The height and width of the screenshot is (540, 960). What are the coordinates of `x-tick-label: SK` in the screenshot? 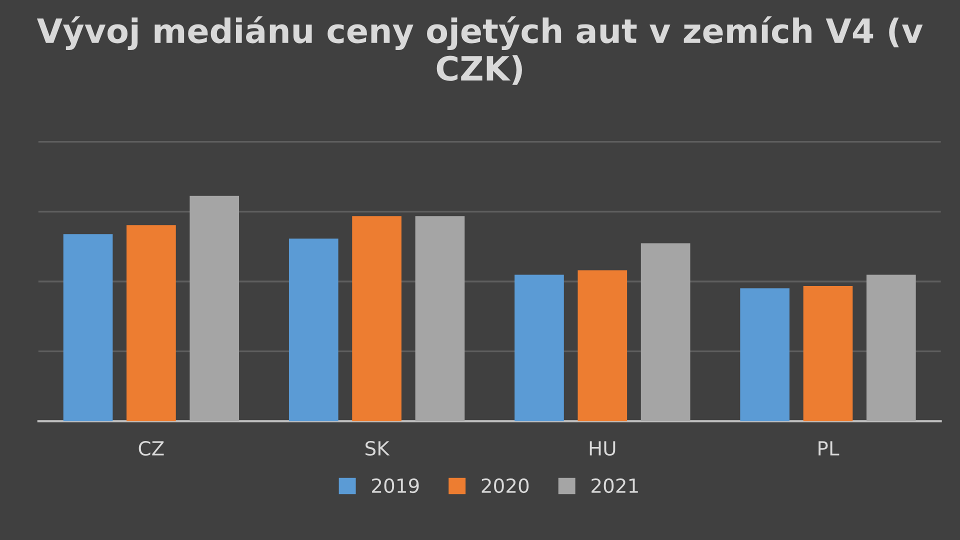 It's located at (378, 448).